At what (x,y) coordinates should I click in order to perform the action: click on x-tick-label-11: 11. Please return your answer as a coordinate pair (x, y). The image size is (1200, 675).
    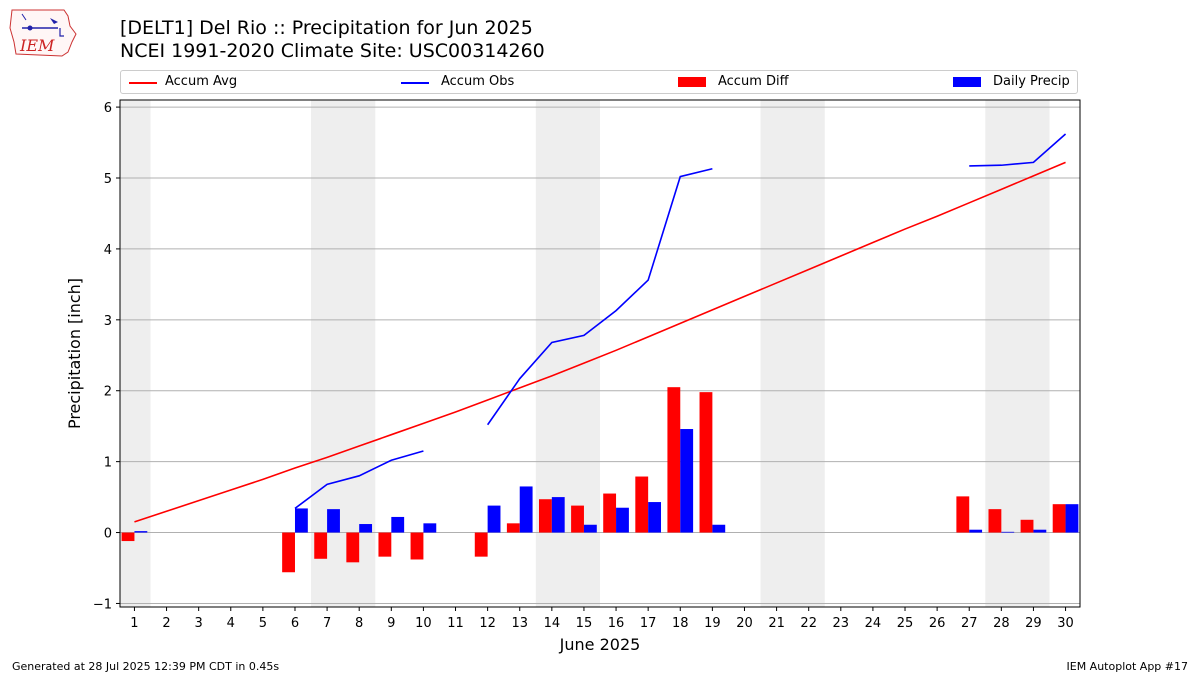
    Looking at the image, I should click on (455, 623).